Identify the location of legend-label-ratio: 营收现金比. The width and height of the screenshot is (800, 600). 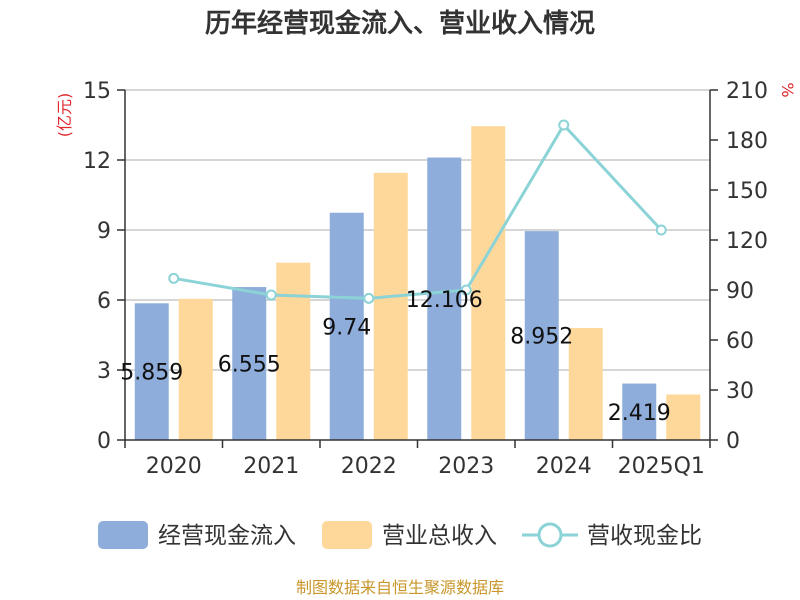
(644, 536).